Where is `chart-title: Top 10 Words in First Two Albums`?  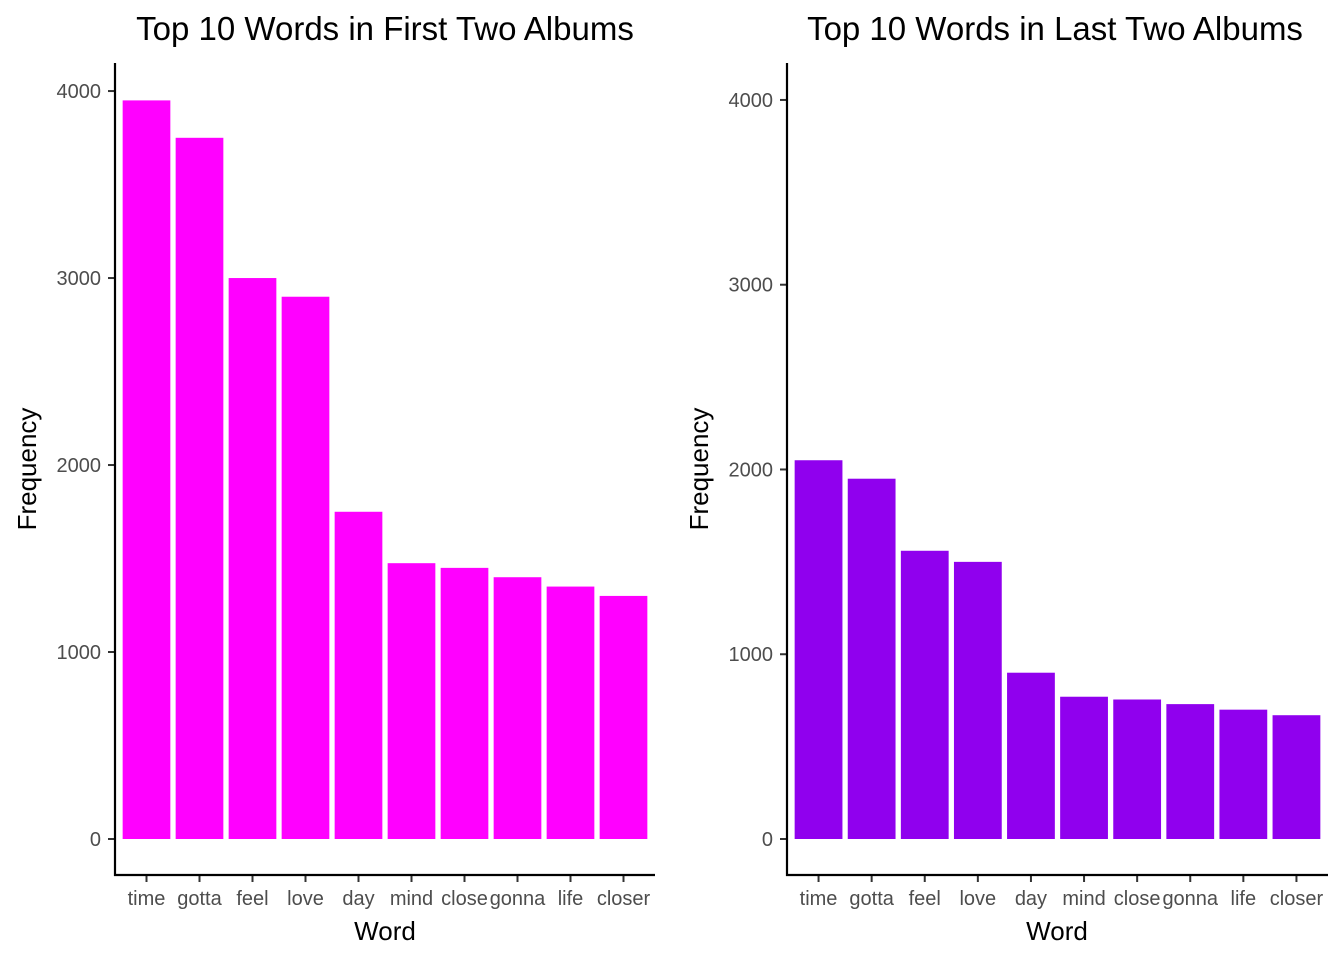 chart-title: Top 10 Words in First Two Albums is located at coordinates (385, 28).